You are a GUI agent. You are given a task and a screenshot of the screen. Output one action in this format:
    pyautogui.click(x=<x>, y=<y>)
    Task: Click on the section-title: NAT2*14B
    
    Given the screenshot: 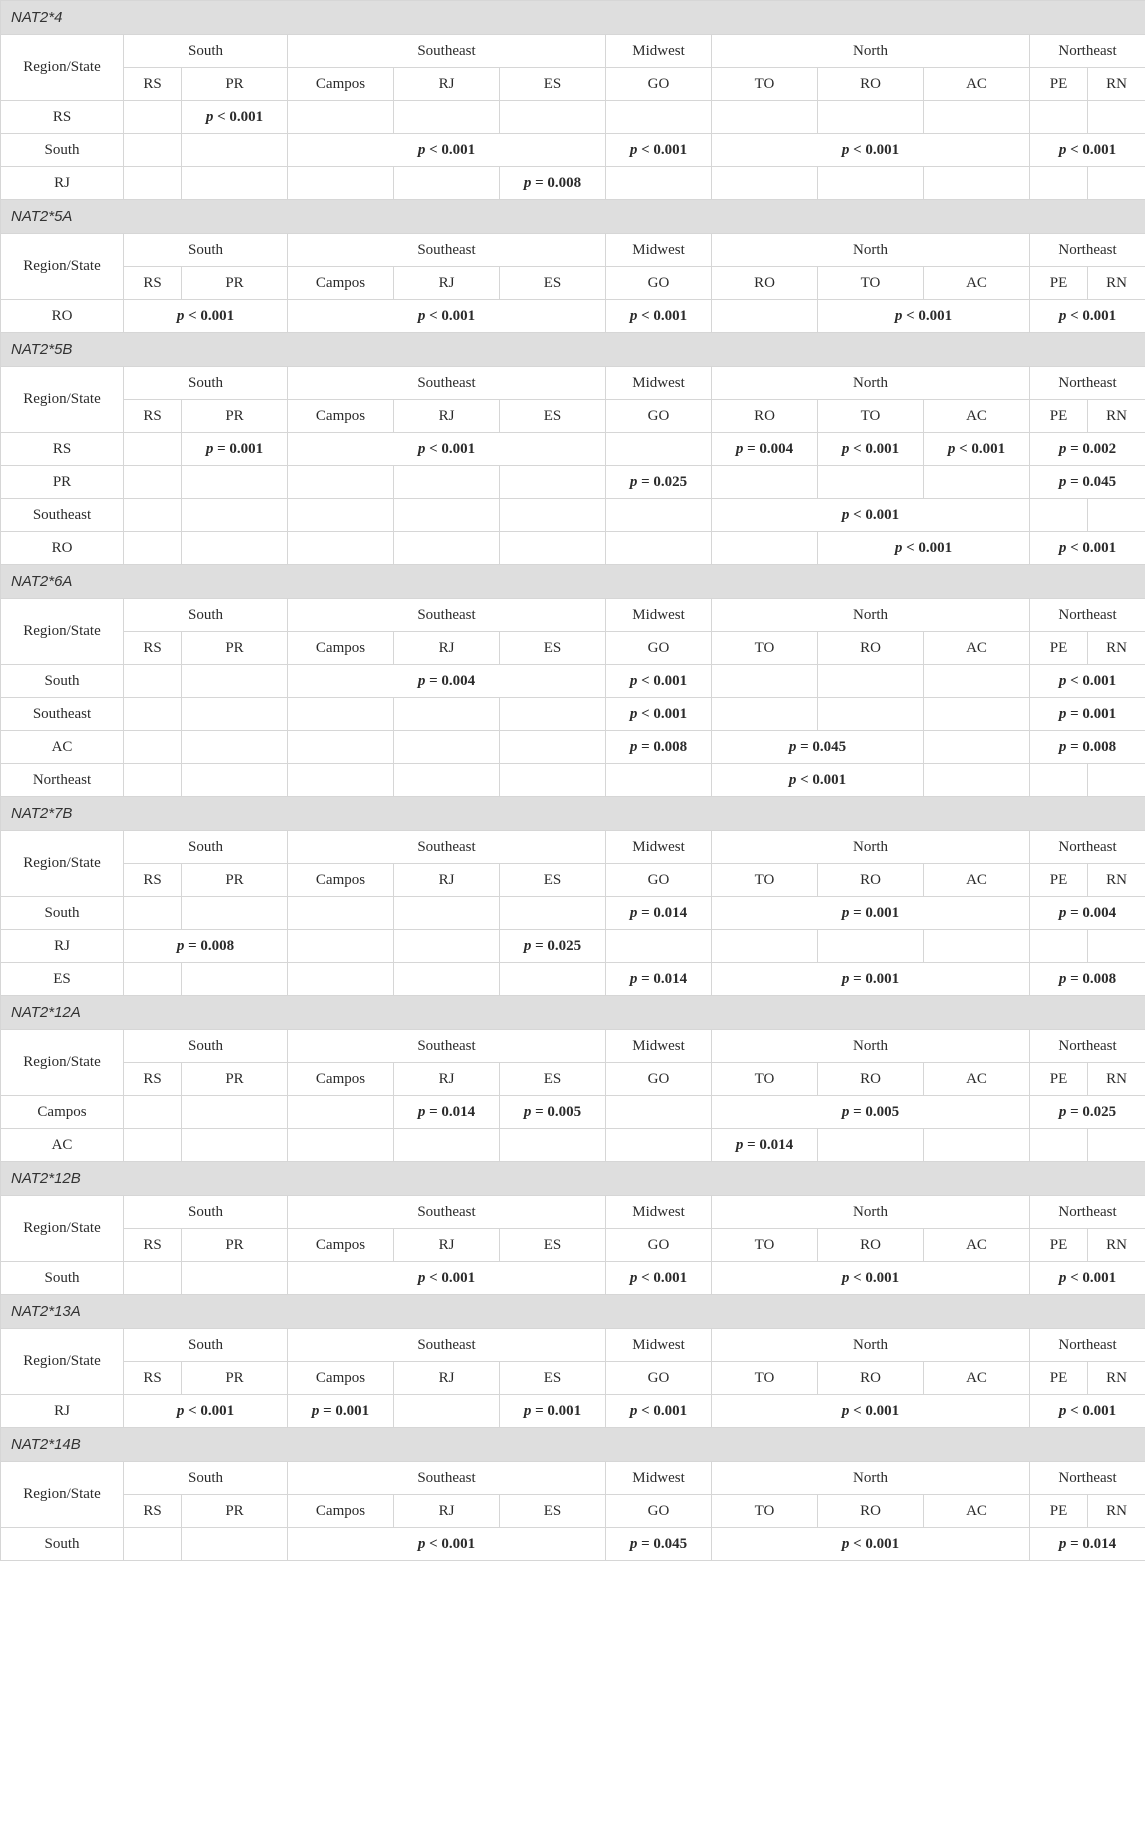 What is the action you would take?
    pyautogui.click(x=572, y=1444)
    